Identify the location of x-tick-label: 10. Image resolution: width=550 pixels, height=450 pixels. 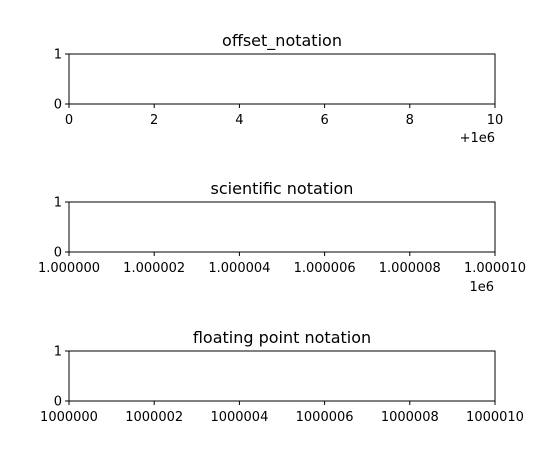
(495, 120).